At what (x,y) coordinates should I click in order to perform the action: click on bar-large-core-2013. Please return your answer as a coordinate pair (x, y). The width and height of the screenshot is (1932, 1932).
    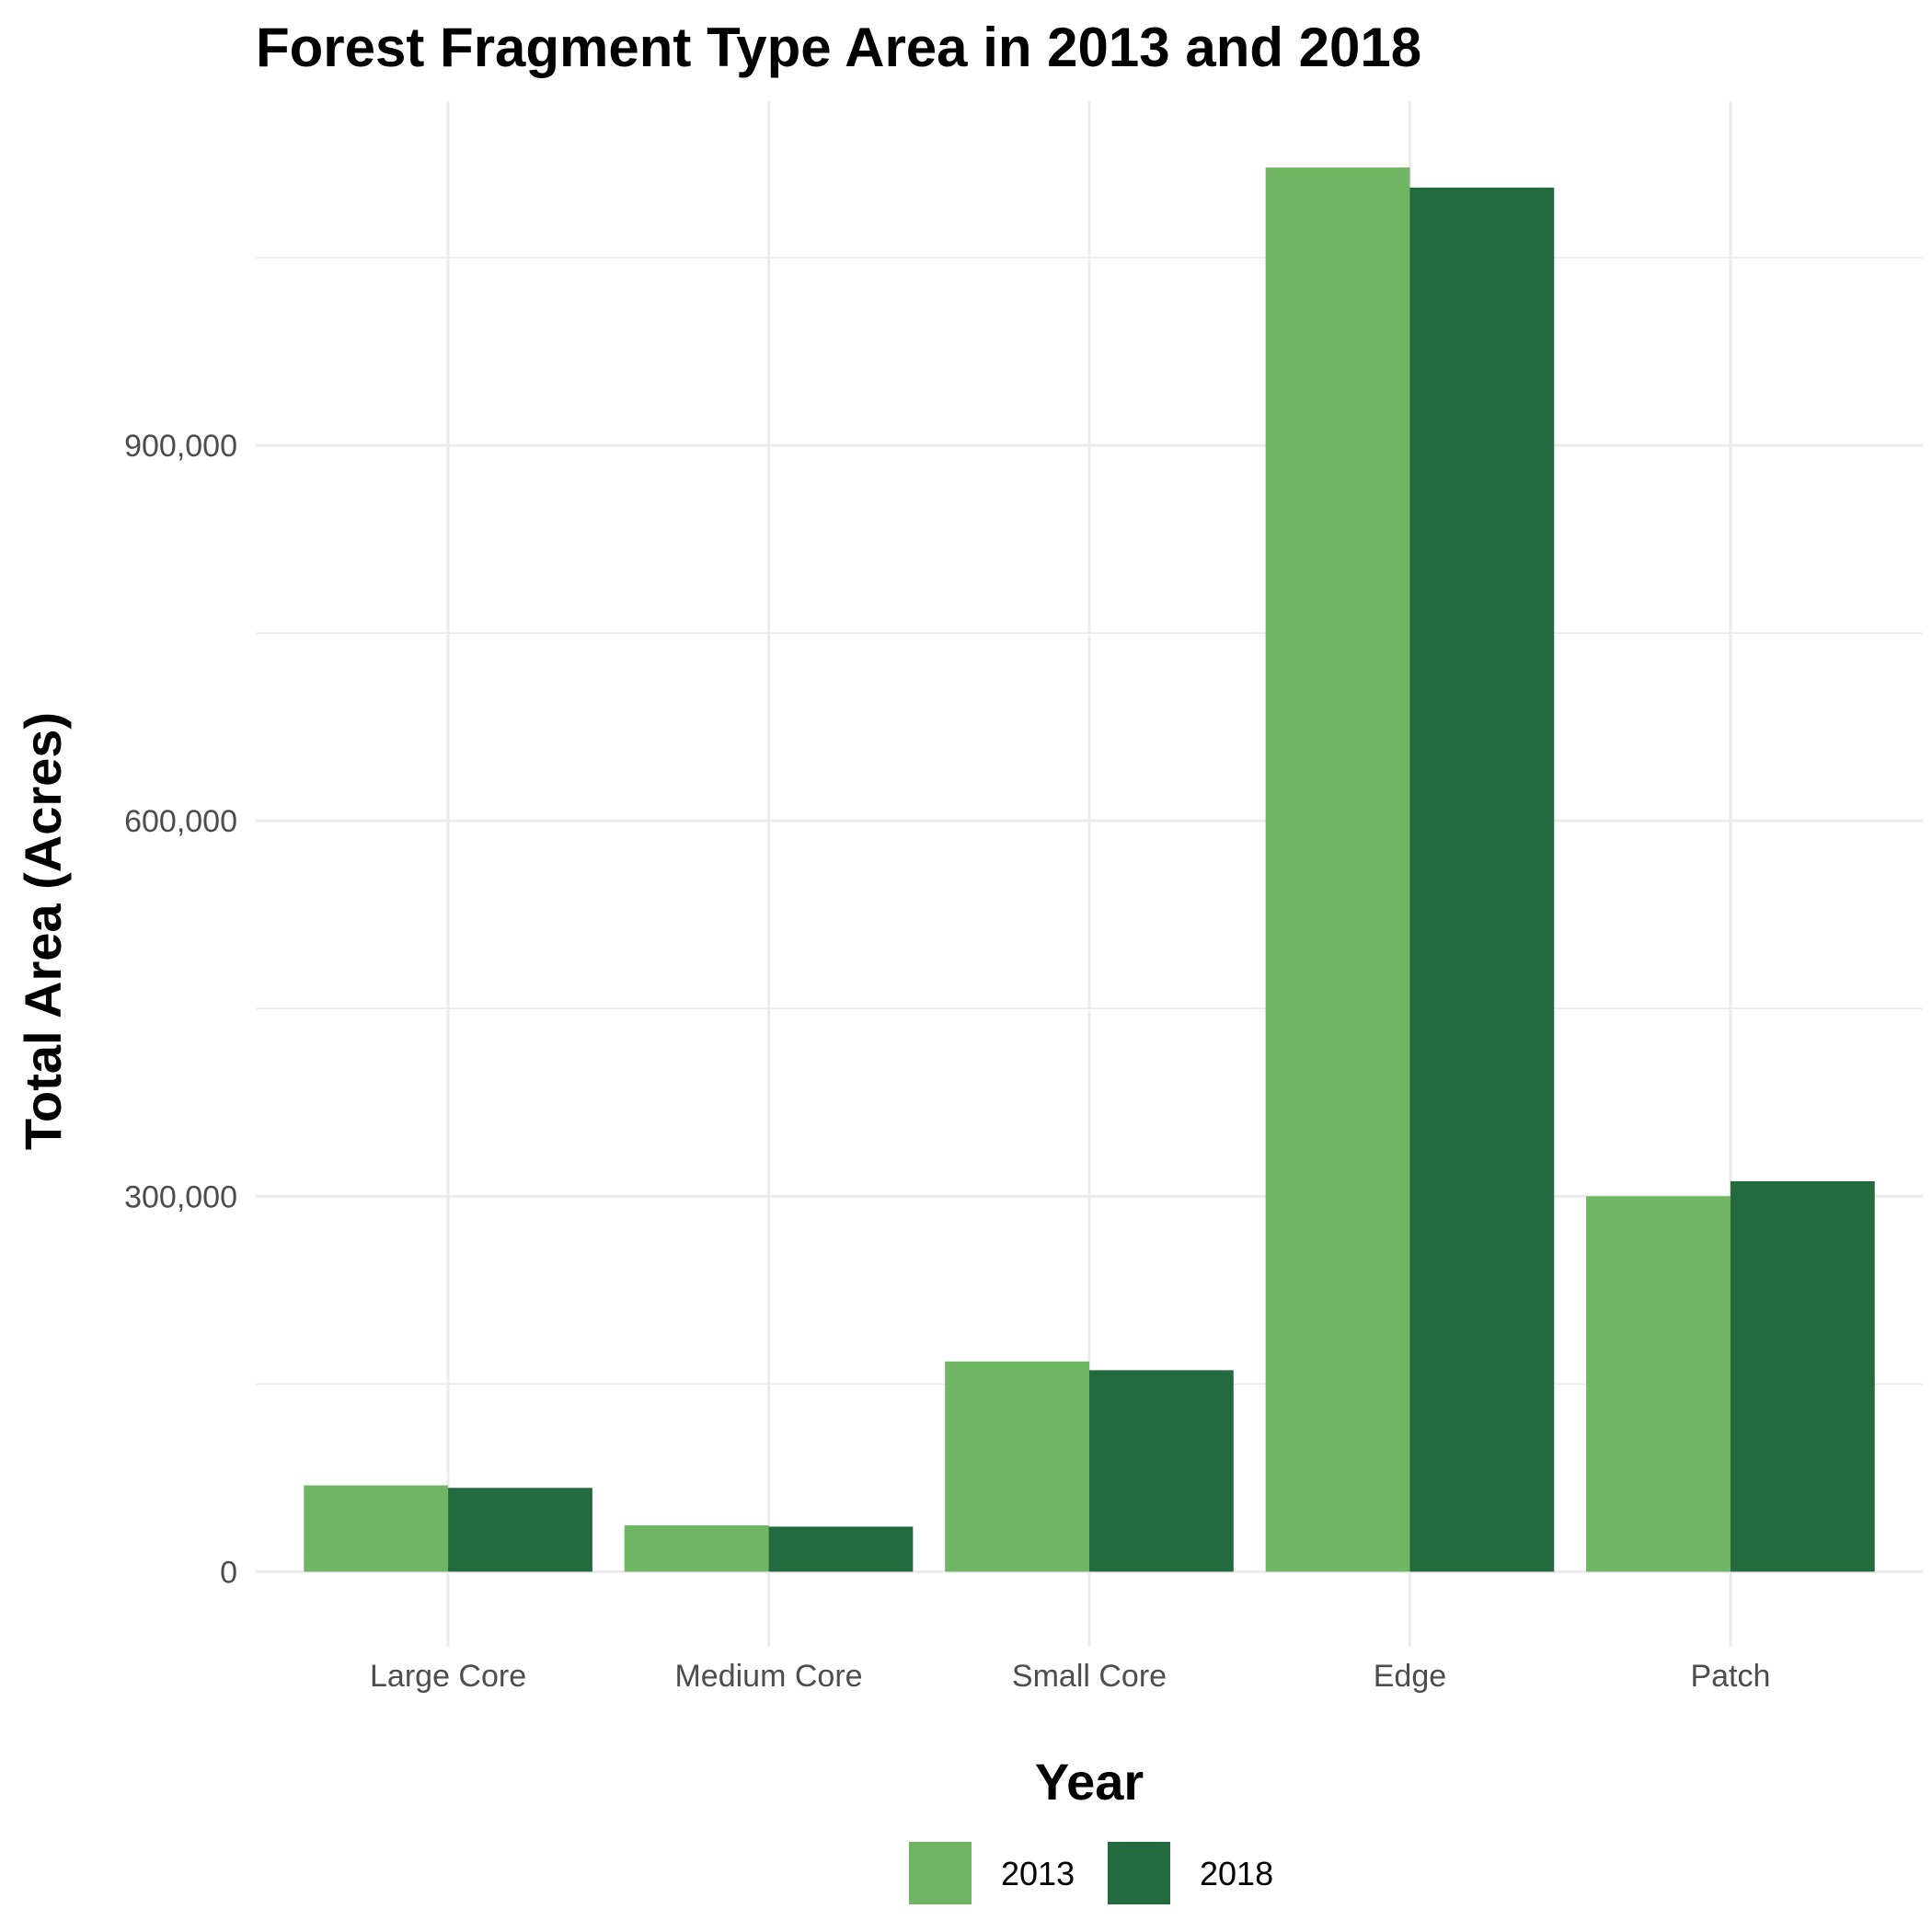
    Looking at the image, I should click on (376, 1528).